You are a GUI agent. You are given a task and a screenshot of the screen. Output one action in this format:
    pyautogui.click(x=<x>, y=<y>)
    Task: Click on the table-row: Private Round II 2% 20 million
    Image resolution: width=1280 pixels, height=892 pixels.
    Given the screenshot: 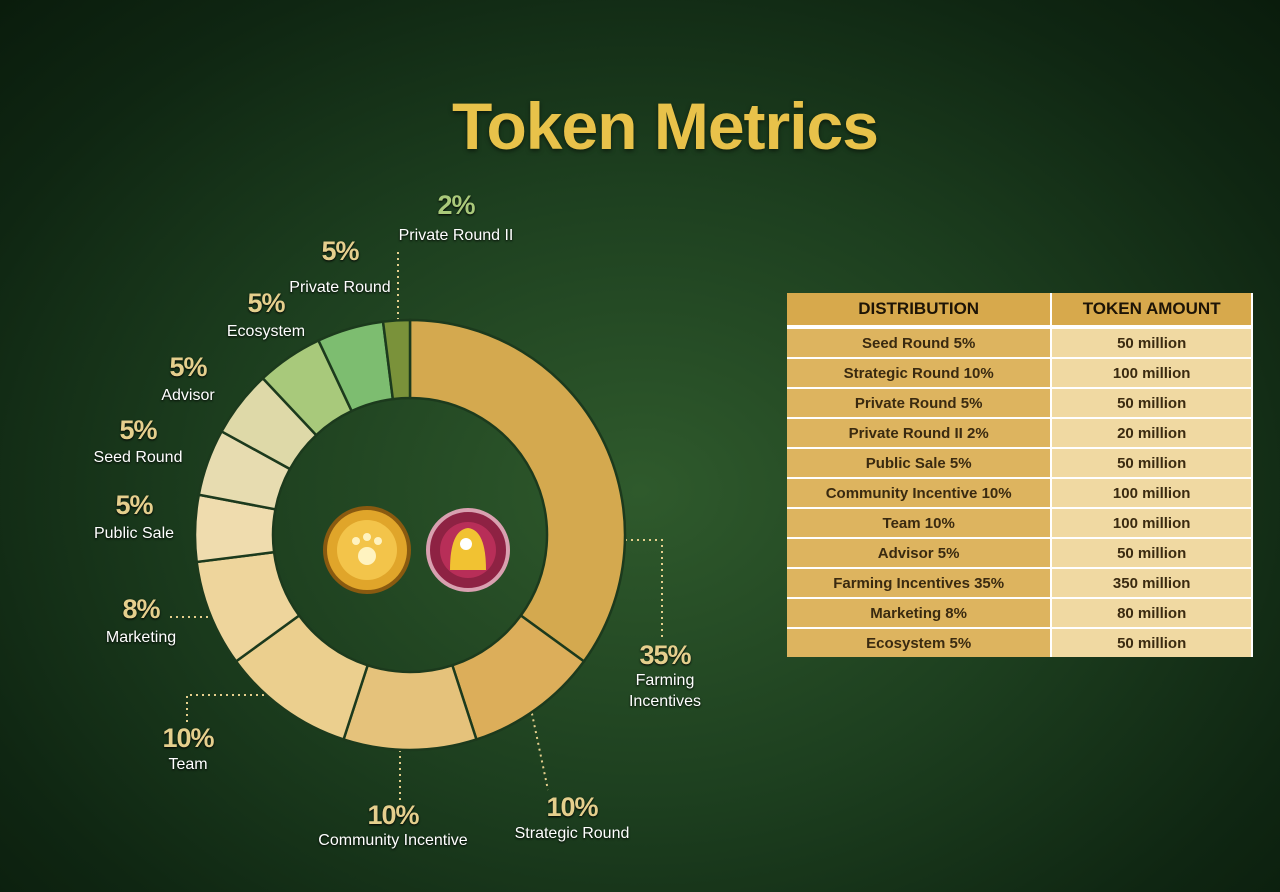 What is the action you would take?
    pyautogui.click(x=1020, y=432)
    